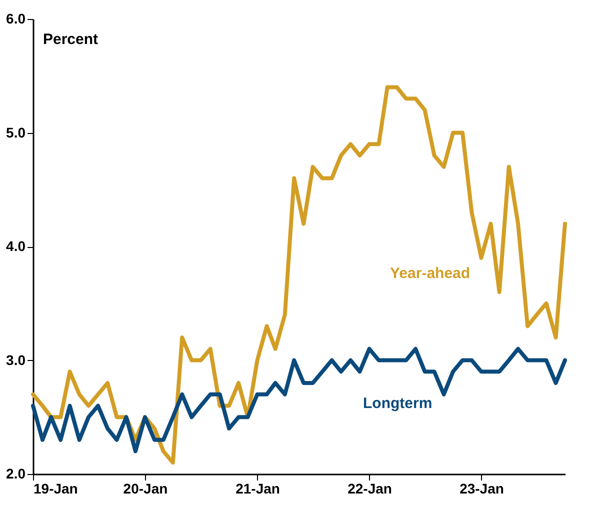 The height and width of the screenshot is (505, 603). I want to click on x-tick-label: 20-Jan, so click(145, 488).